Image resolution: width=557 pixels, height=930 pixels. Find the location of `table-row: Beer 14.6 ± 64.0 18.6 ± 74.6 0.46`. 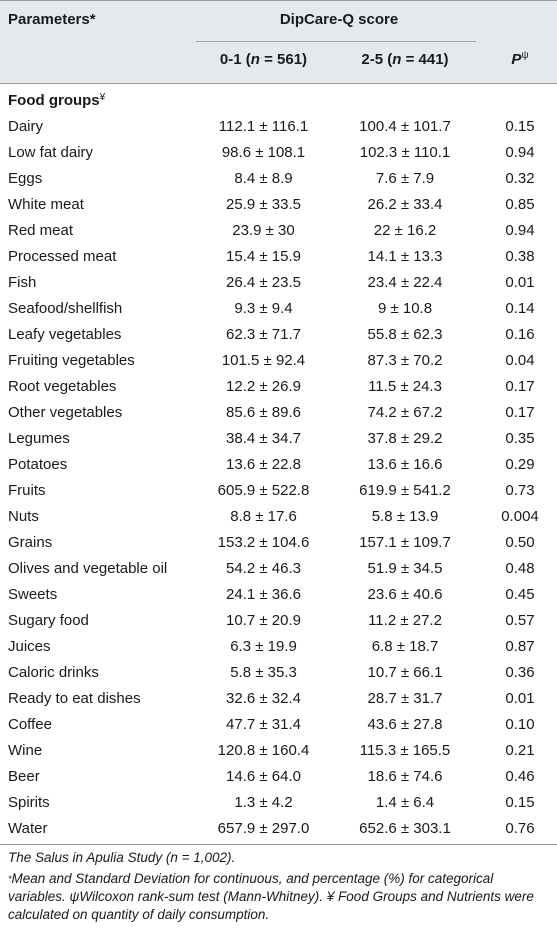

table-row: Beer 14.6 ± 64.0 18.6 ± 74.6 0.46 is located at coordinates (278, 777).